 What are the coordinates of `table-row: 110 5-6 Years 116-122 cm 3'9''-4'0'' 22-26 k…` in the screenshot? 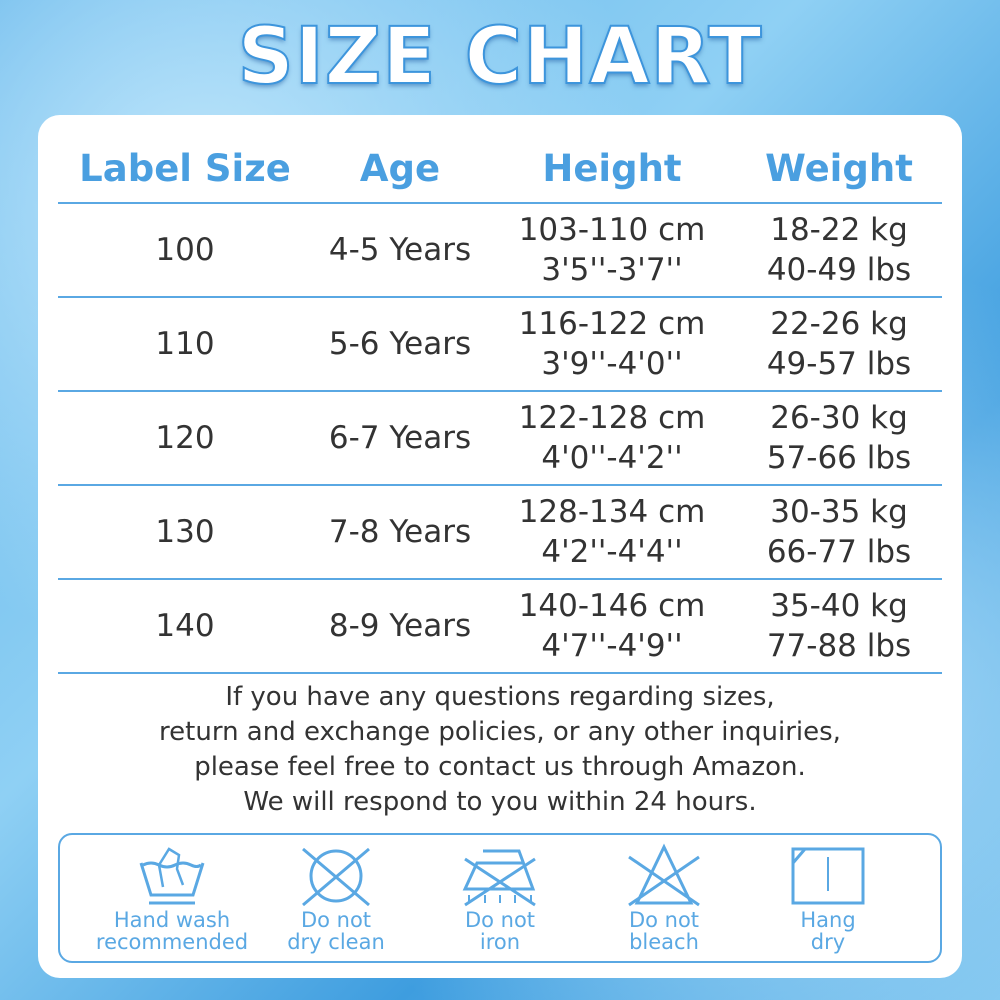 It's located at (500, 344).